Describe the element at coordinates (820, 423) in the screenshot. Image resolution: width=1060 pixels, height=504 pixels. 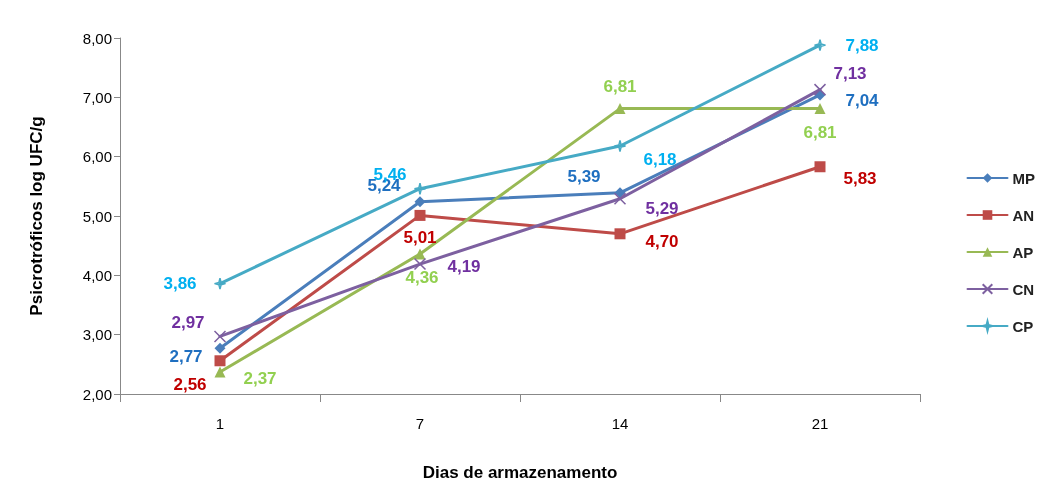
I see `x-tick-label: 21` at that location.